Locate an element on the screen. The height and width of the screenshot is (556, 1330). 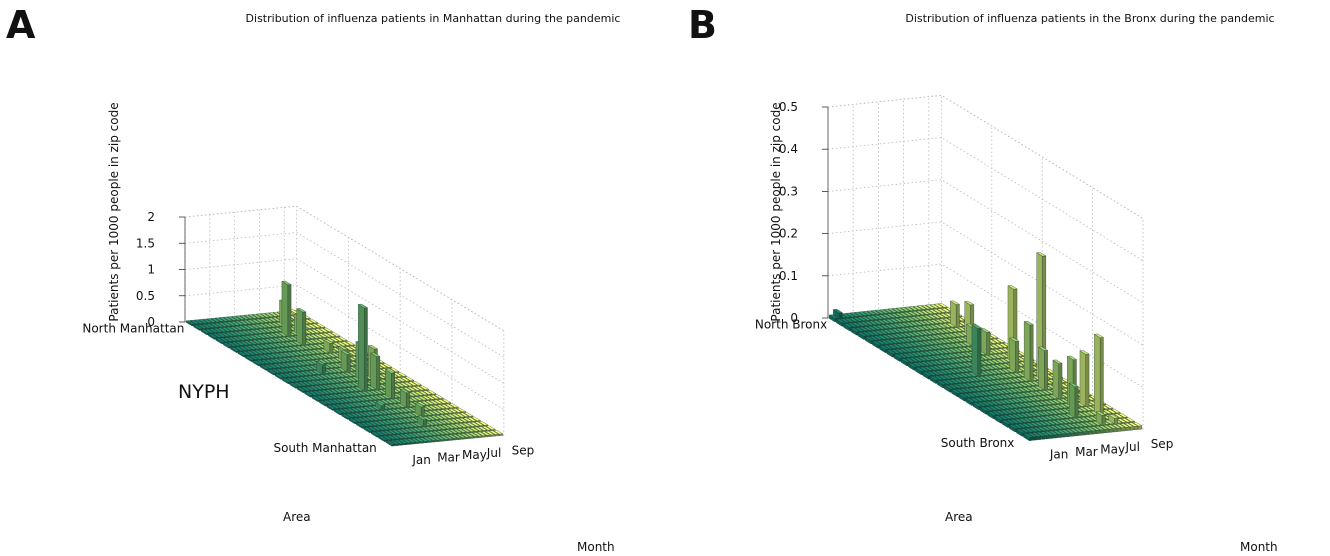
x-axis-label: Area is located at coordinates (297, 517).